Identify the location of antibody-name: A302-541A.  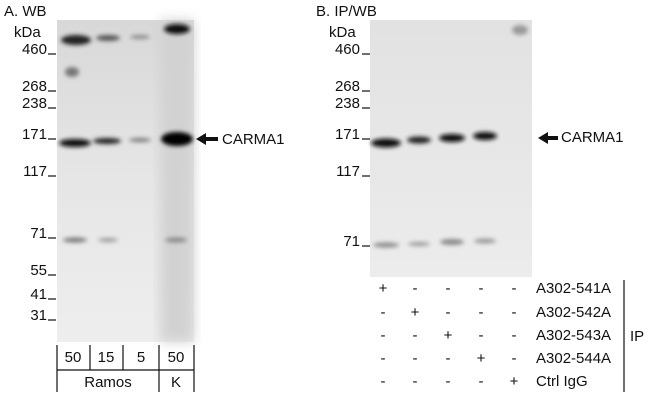
(573, 288).